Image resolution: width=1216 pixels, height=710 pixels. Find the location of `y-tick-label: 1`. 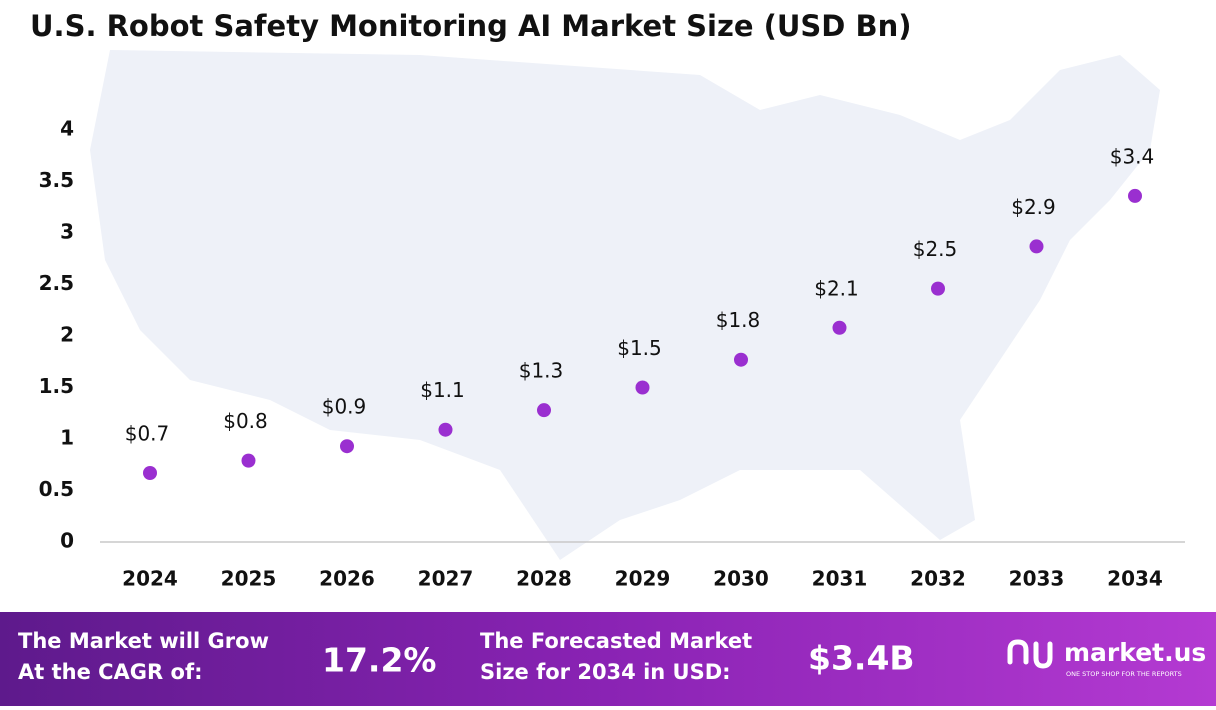

y-tick-label: 1 is located at coordinates (67, 438).